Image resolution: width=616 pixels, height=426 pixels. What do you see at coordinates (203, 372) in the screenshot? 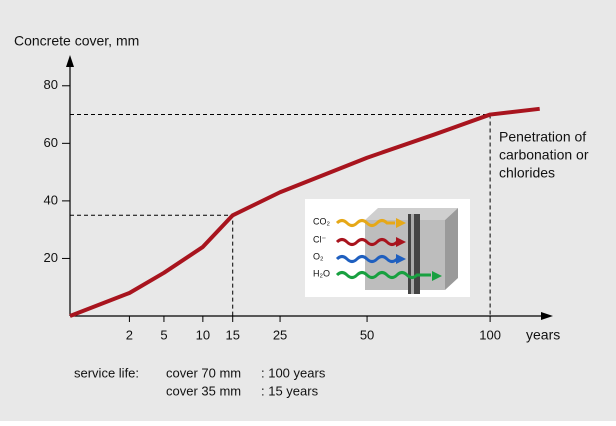
I see `footer-text: cover 70 mm` at bounding box center [203, 372].